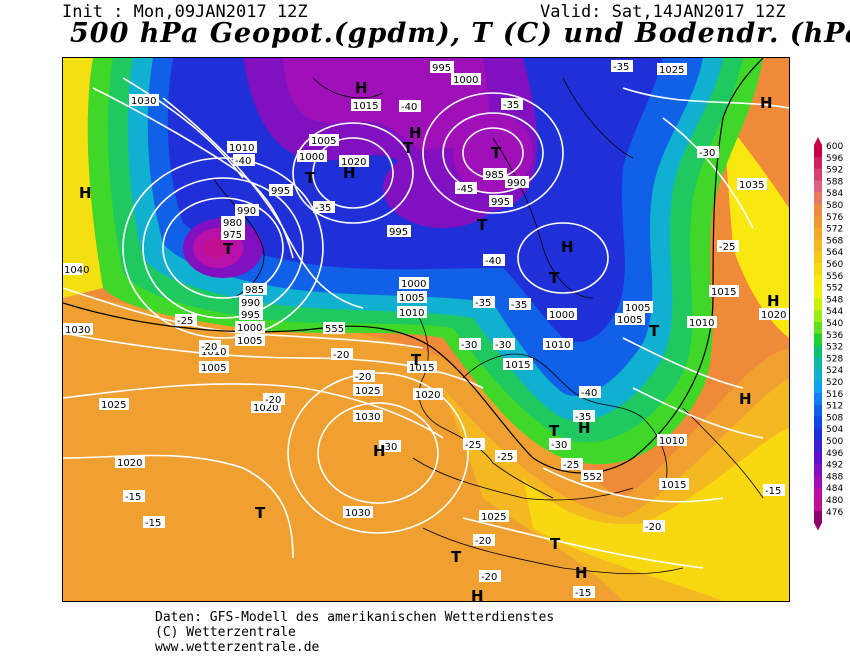  What do you see at coordinates (834, 253) in the screenshot?
I see `legend-label: 564` at bounding box center [834, 253].